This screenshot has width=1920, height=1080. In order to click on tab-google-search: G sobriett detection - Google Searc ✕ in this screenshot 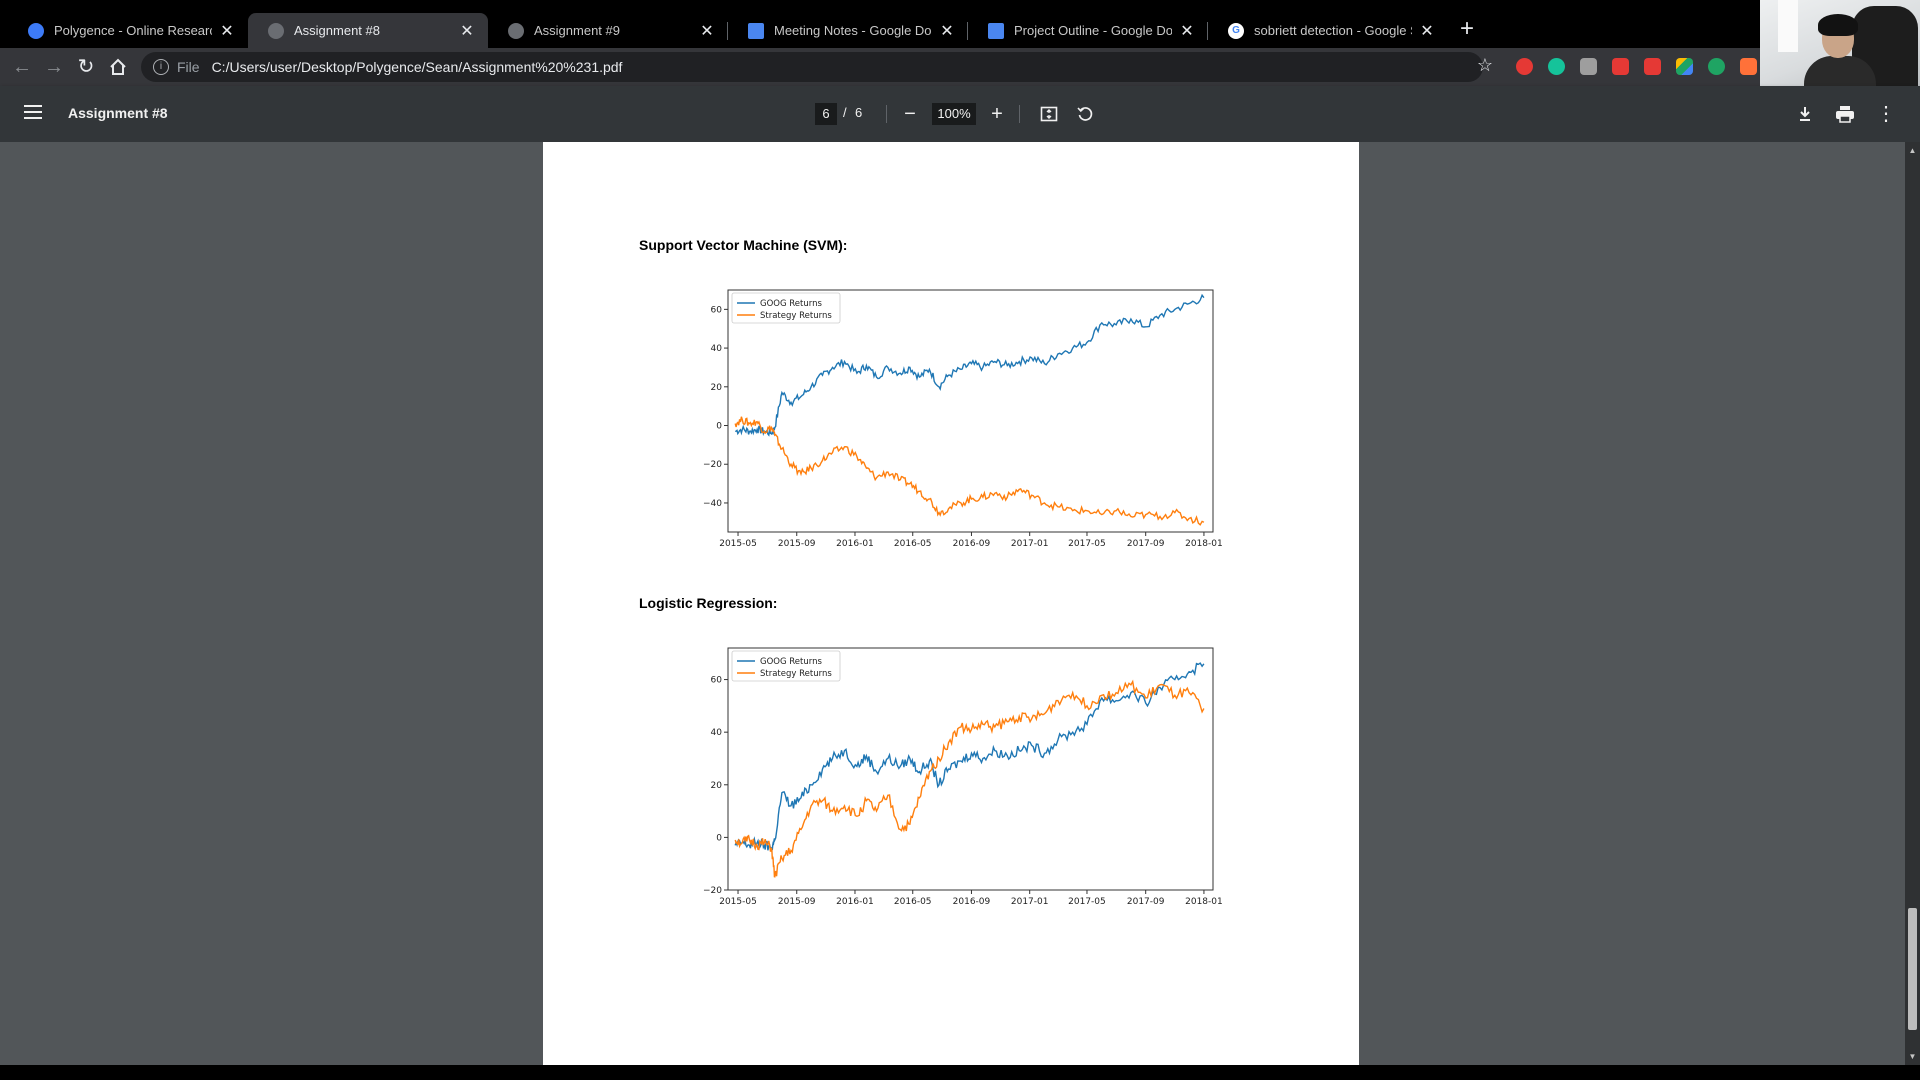, I will do `click(1328, 30)`.